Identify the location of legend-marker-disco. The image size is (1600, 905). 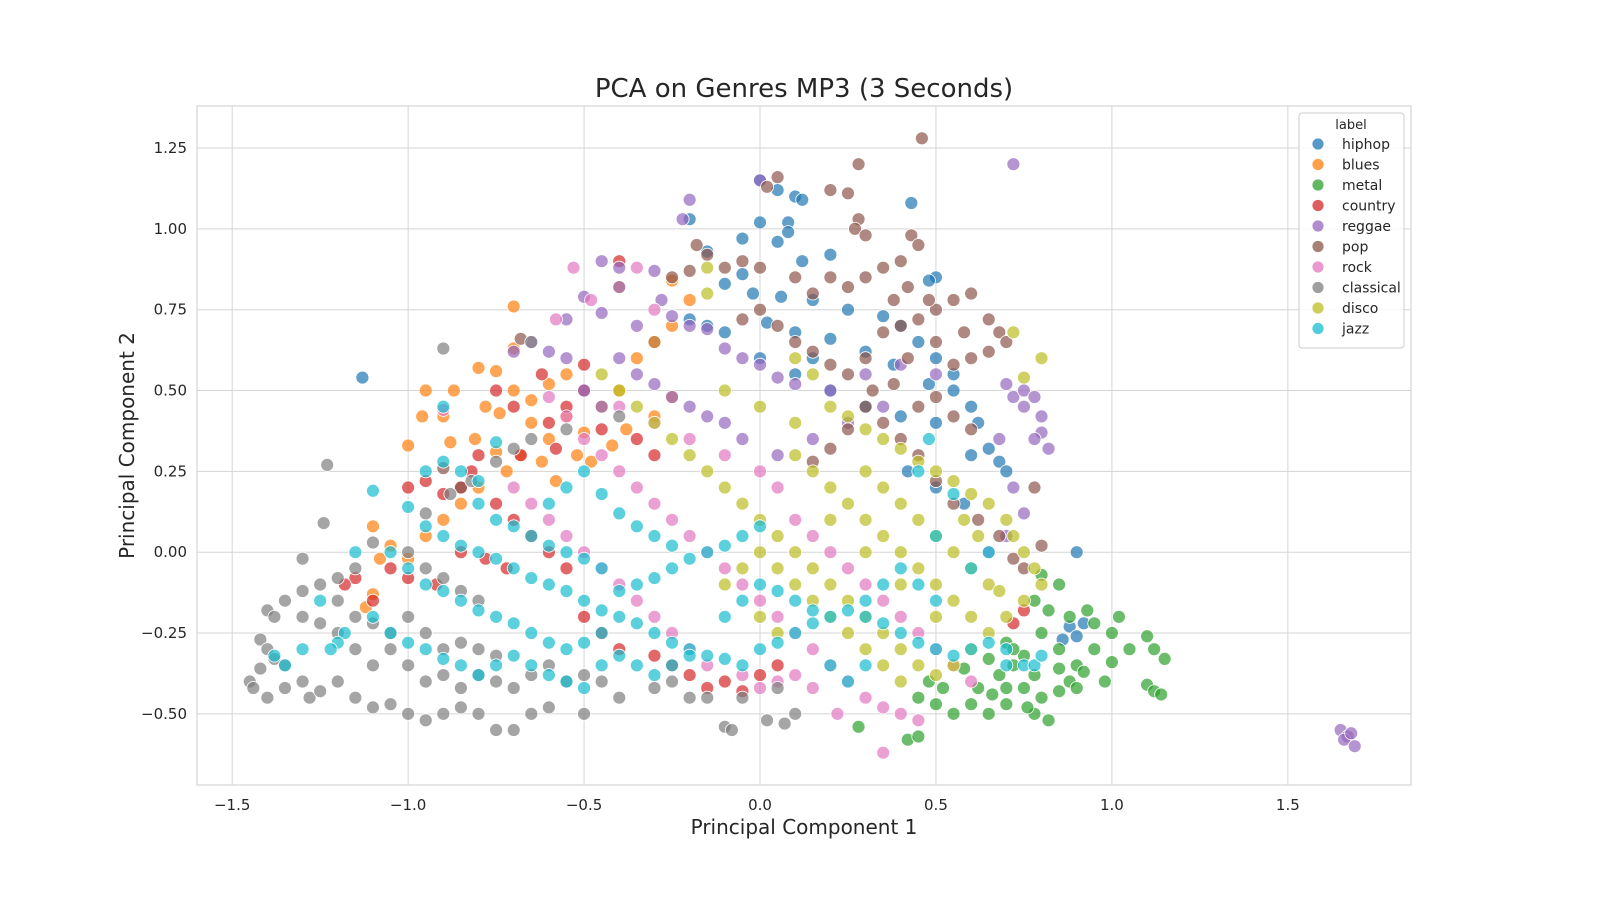
(1318, 308).